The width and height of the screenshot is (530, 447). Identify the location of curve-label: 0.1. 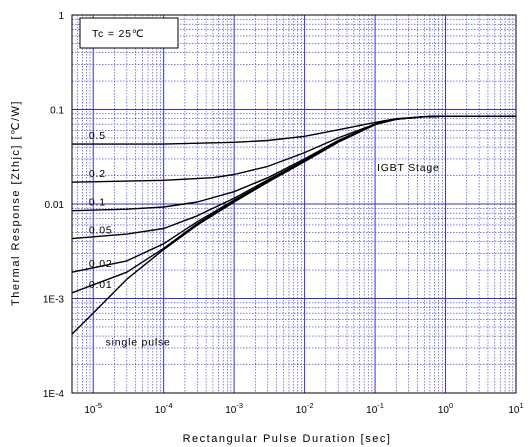
(97, 203).